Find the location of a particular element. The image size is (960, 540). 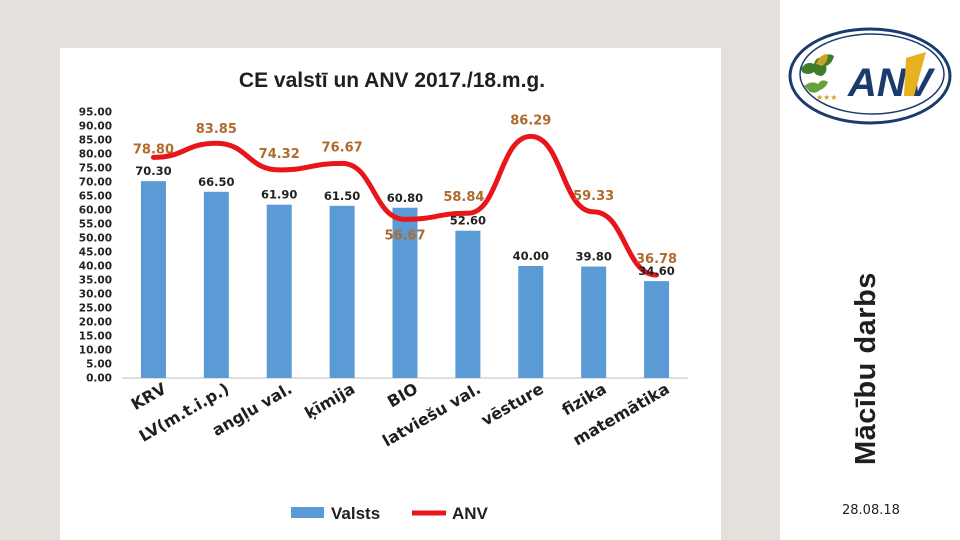

logo-ring is located at coordinates (870, 76).